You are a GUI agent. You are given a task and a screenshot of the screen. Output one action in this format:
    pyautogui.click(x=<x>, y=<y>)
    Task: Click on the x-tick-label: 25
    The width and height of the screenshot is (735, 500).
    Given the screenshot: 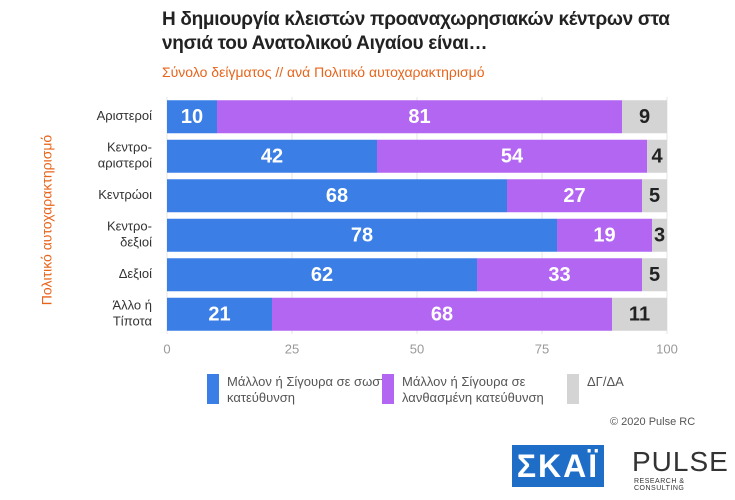 What is the action you would take?
    pyautogui.click(x=292, y=348)
    